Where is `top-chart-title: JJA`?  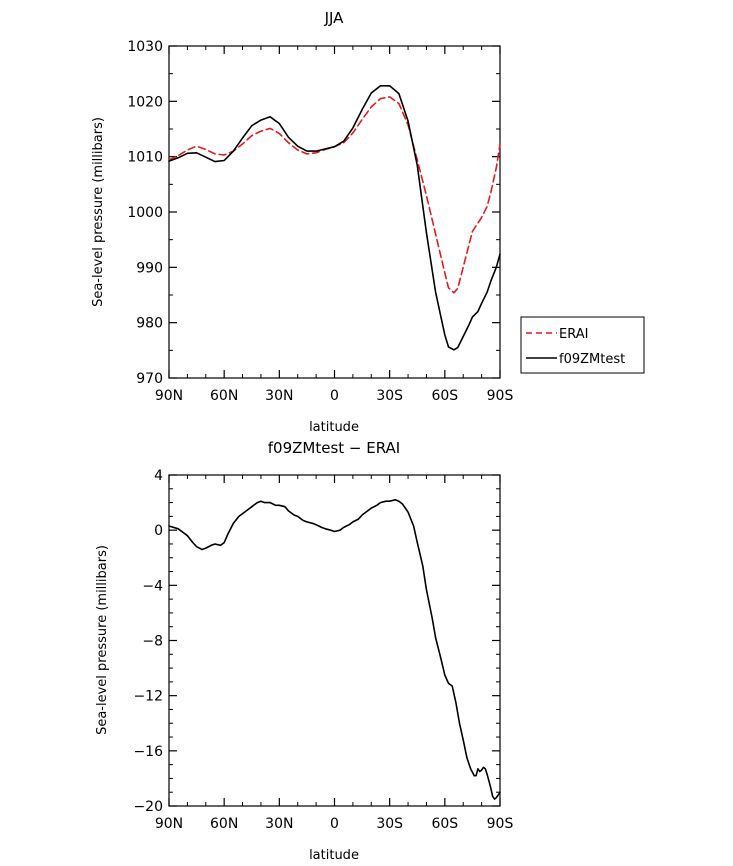 top-chart-title: JJA is located at coordinates (334, 18).